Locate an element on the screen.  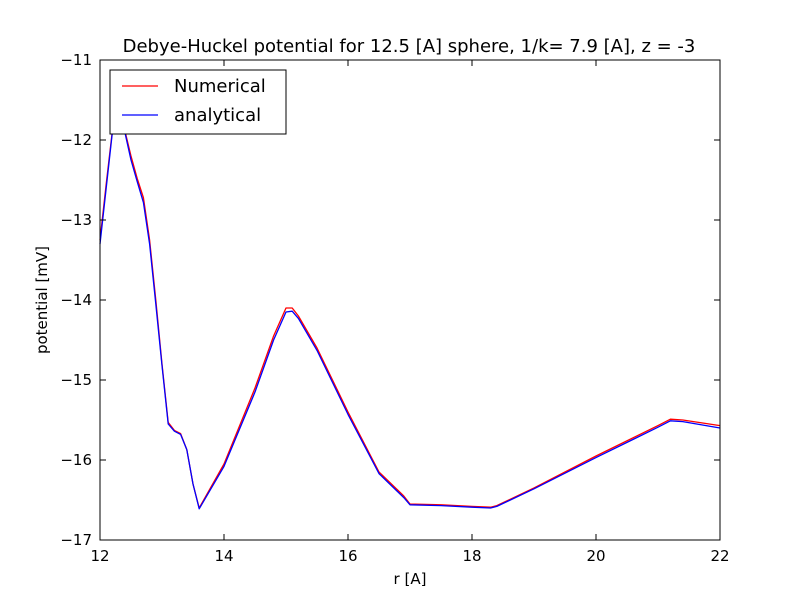
y-tick-label: −16 is located at coordinates (76, 460).